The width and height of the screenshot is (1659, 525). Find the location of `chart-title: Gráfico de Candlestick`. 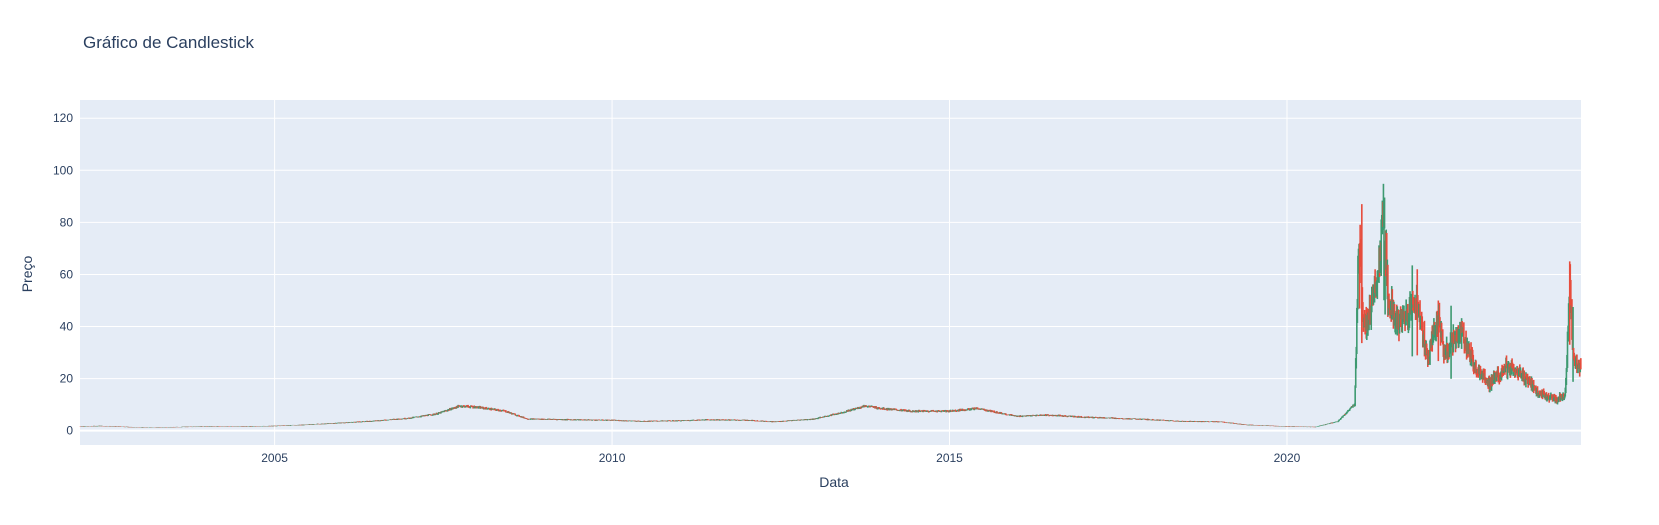

chart-title: Gráfico de Candlestick is located at coordinates (169, 42).